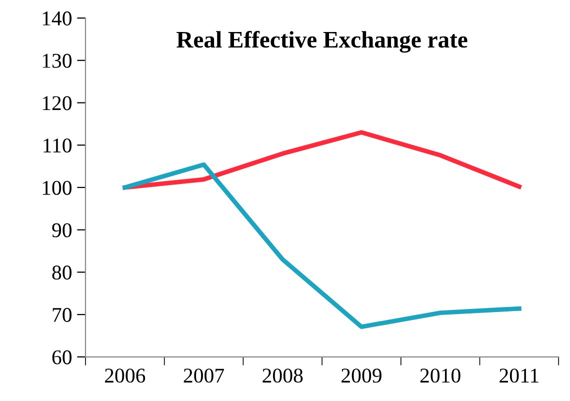  What do you see at coordinates (519, 375) in the screenshot?
I see `x-tick-label: 2011` at bounding box center [519, 375].